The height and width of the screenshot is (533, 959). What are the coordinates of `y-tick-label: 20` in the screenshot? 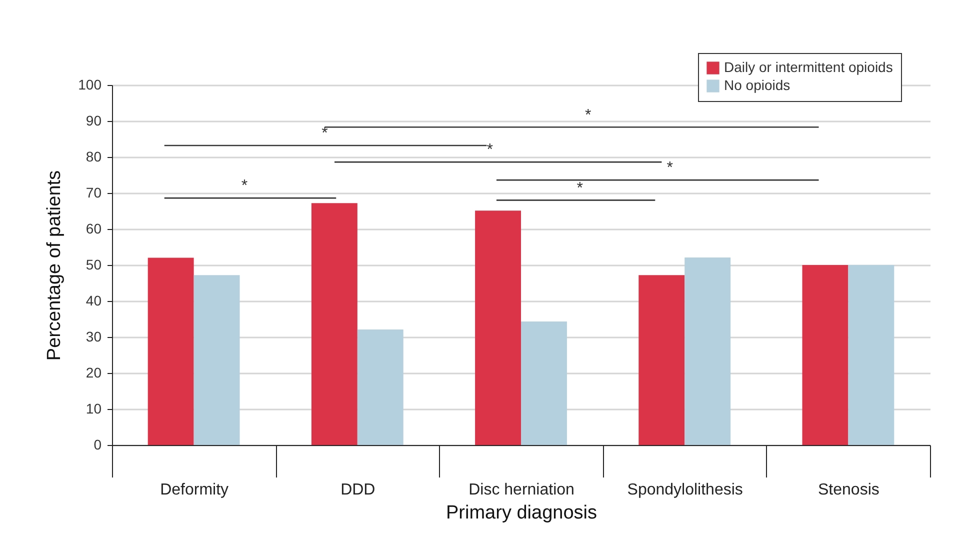 It's located at (94, 372).